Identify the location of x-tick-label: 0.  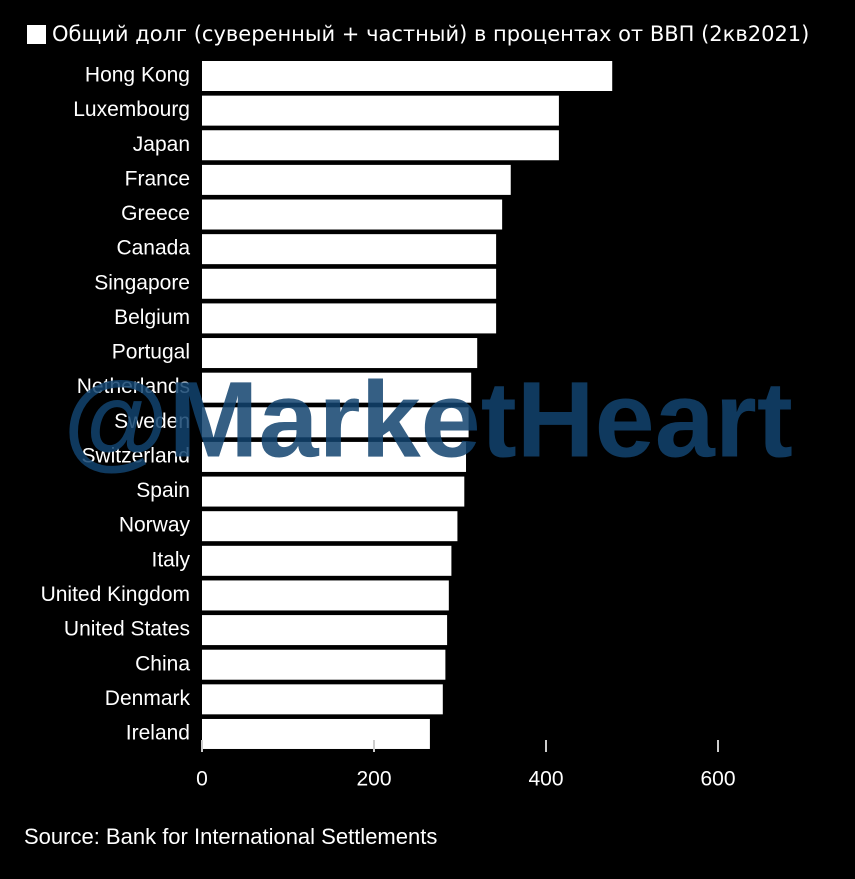
(202, 779).